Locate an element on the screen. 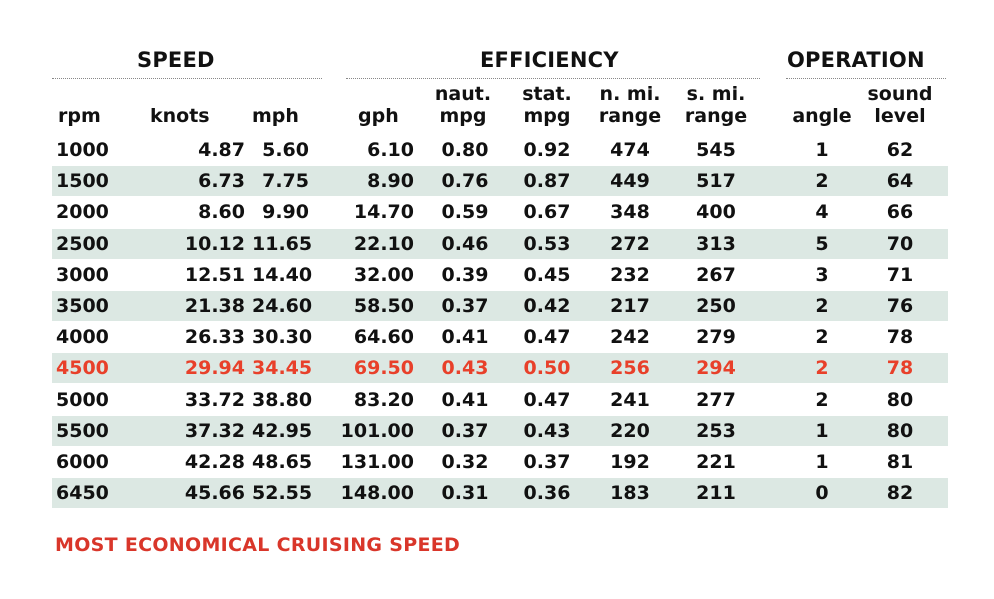 Image resolution: width=994 pixels, height=599 pixels. cell-knots: 4.87 is located at coordinates (221, 150).